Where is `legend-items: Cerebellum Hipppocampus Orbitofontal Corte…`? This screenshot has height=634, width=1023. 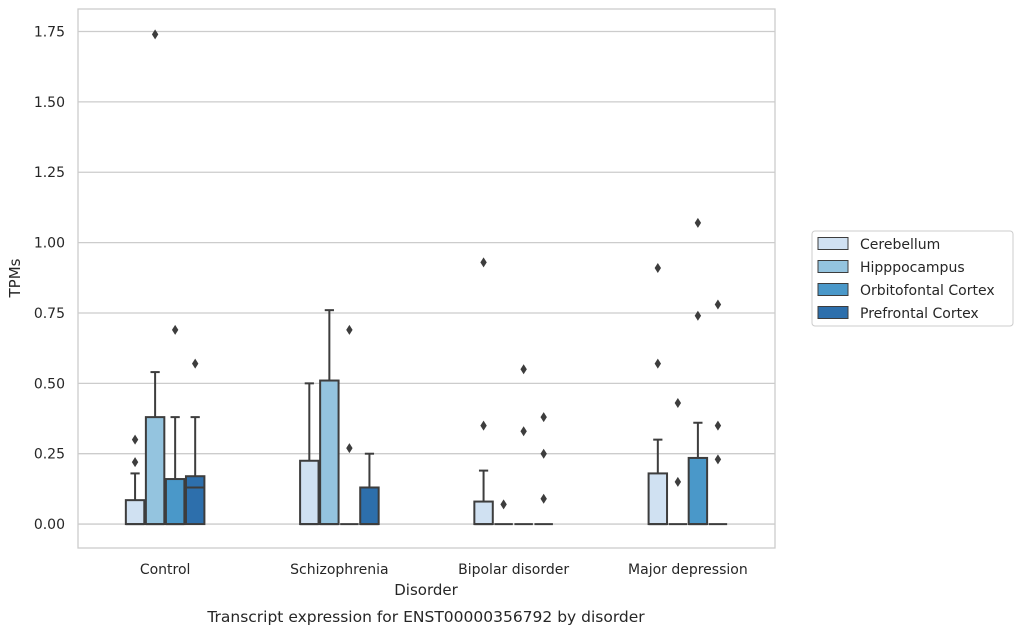
legend-items: Cerebellum Hipppocampus Orbitofontal Corte… is located at coordinates (906, 279).